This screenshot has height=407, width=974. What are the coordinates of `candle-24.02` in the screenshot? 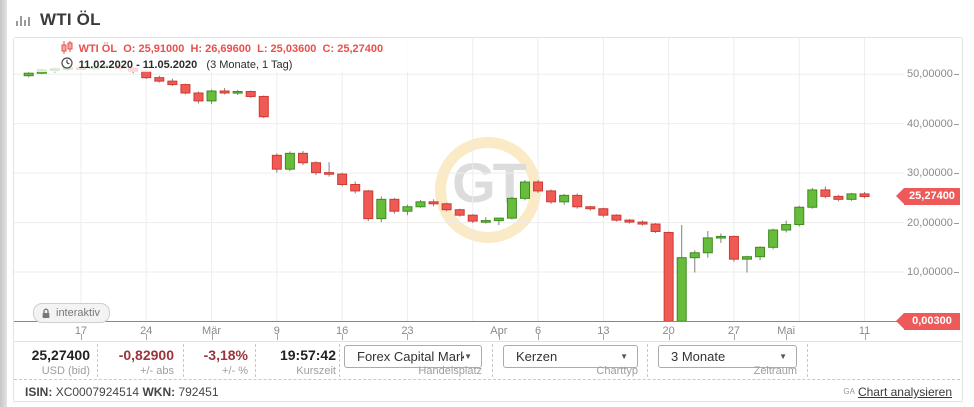 It's located at (146, 74).